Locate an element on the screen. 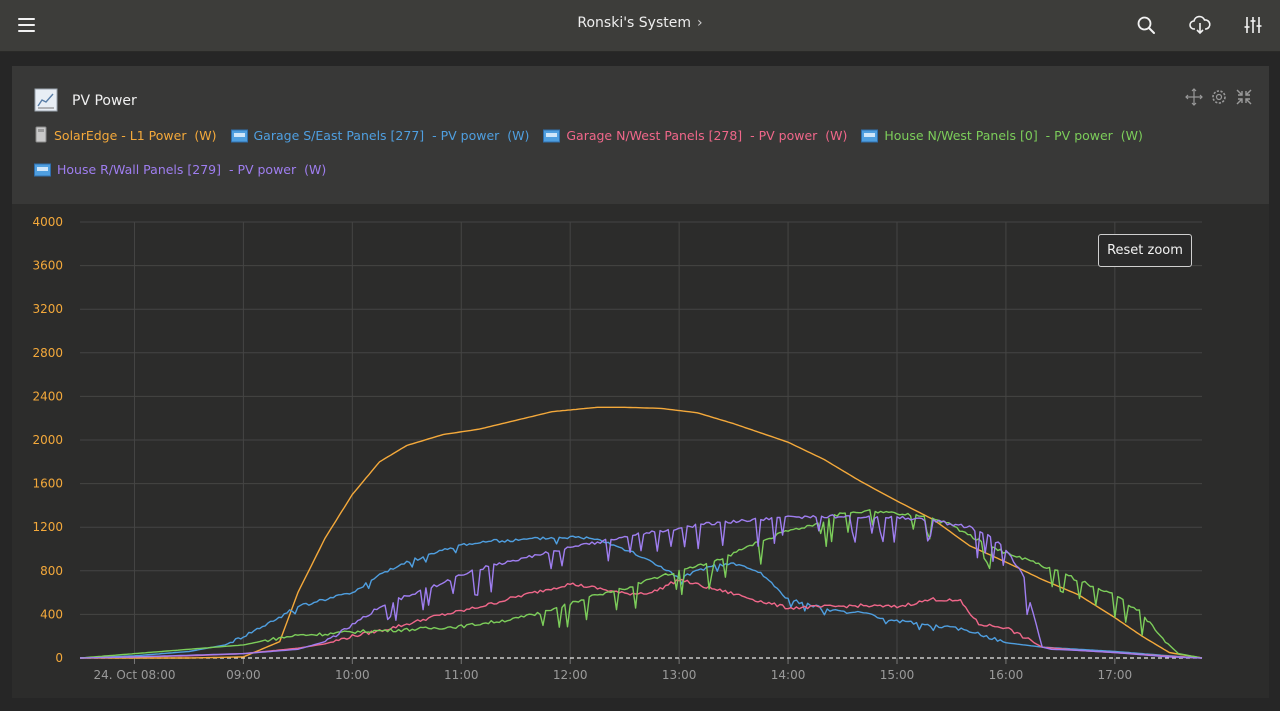  collapse-icon is located at coordinates (1244, 97).